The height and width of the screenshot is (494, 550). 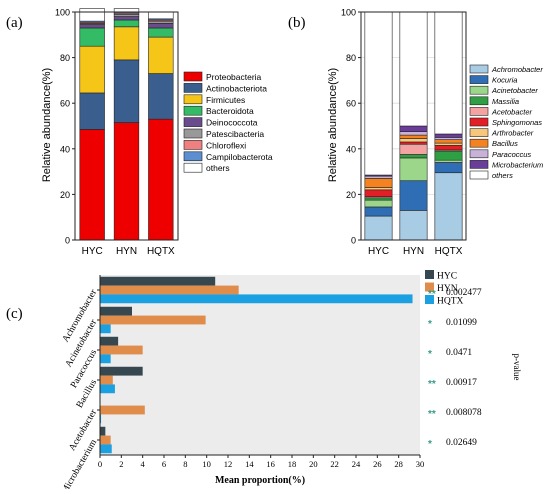 What do you see at coordinates (430, 354) in the screenshot?
I see `c-significance-paracoccus: *` at bounding box center [430, 354].